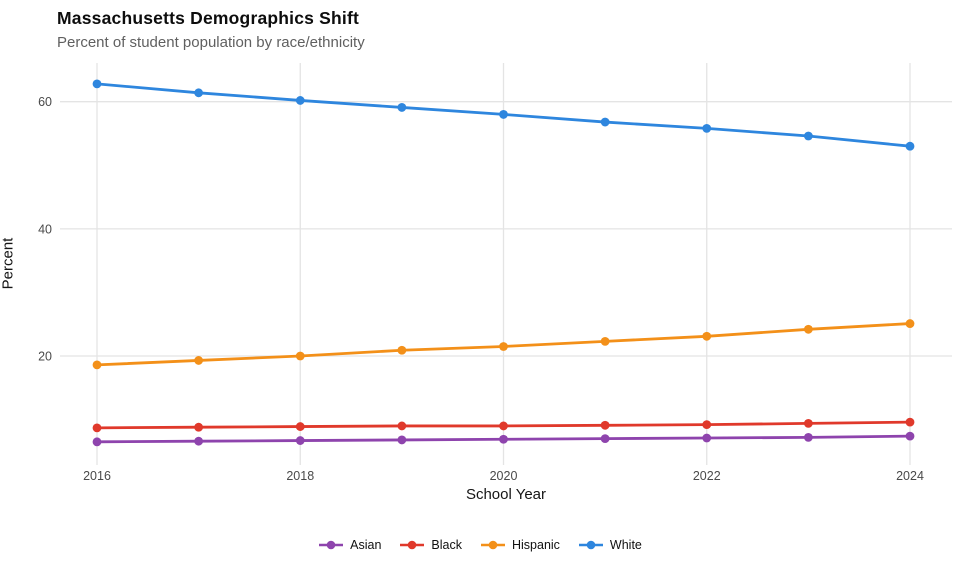 The width and height of the screenshot is (960, 576). I want to click on page-title: Massachusetts Demographics Shift, so click(208, 18).